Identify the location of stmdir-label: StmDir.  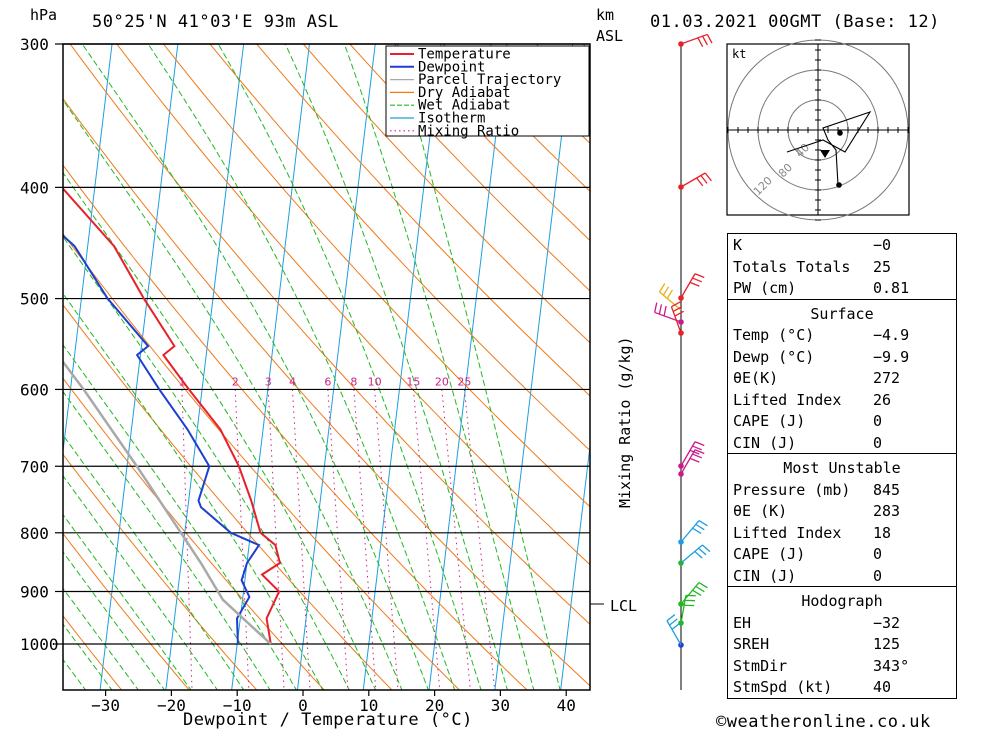
(760, 665).